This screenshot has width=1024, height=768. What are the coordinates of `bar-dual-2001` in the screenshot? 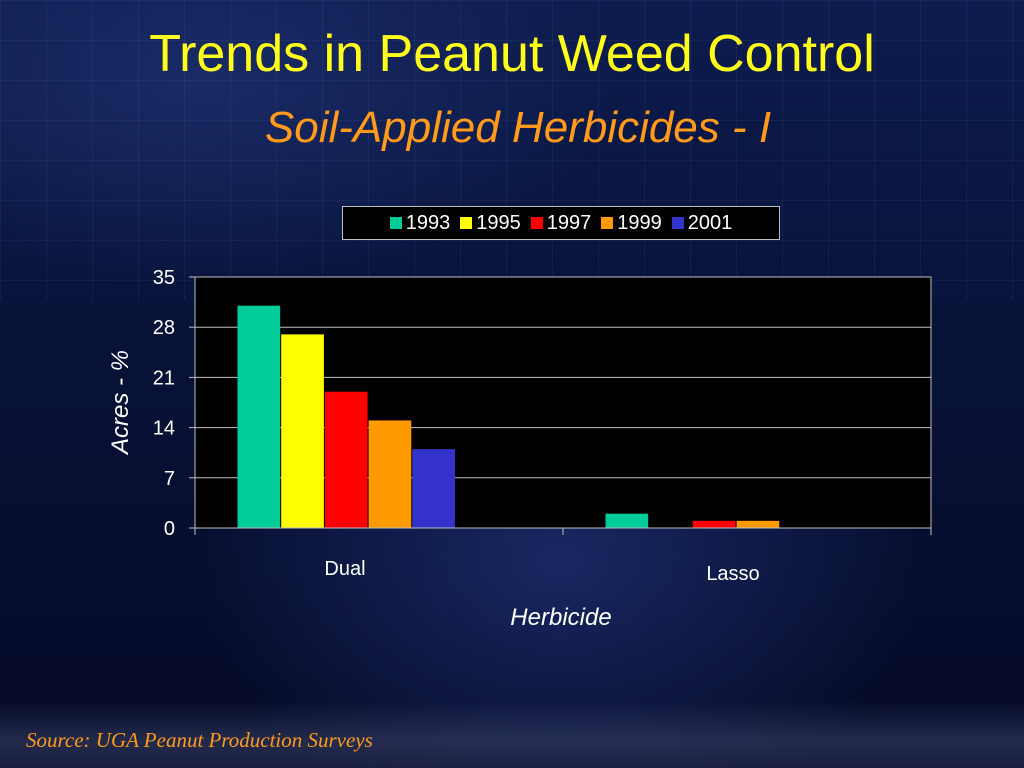 It's located at (433, 488).